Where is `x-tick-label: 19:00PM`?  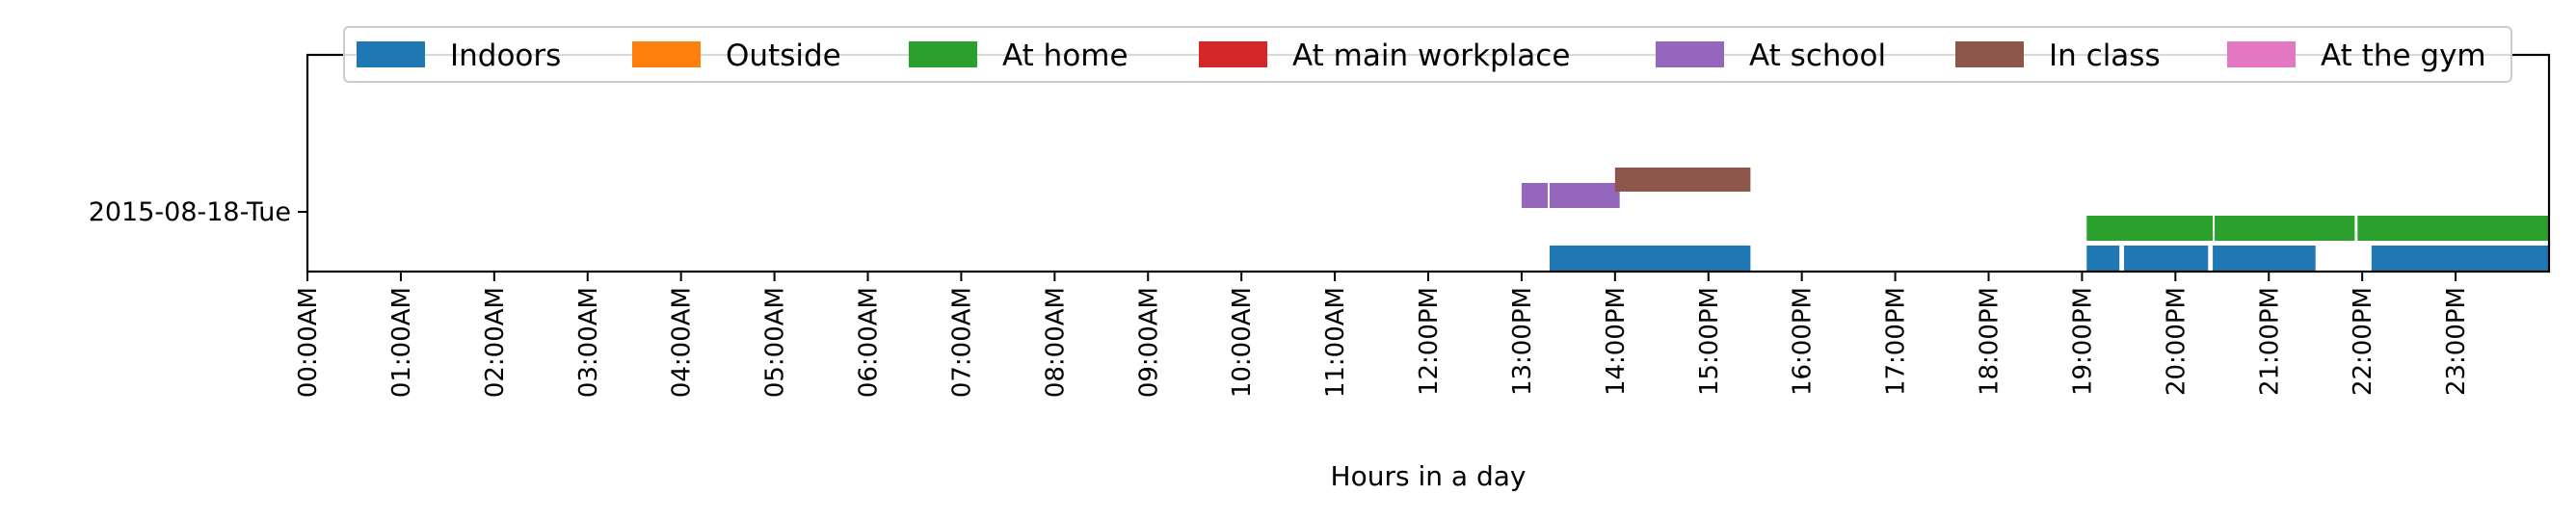
x-tick-label: 19:00PM is located at coordinates (2082, 341).